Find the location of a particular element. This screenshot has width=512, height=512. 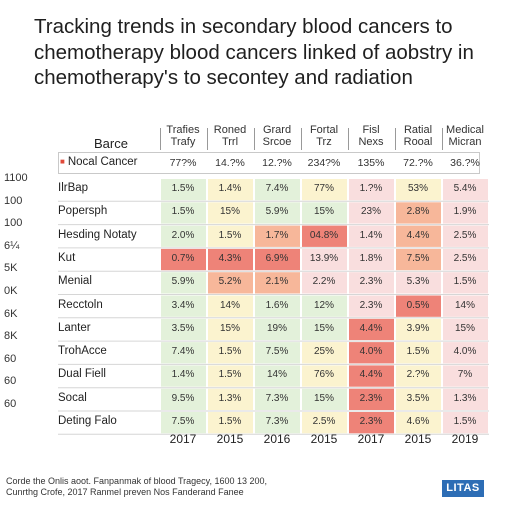

y-tick-label: 6K is located at coordinates (11, 313).